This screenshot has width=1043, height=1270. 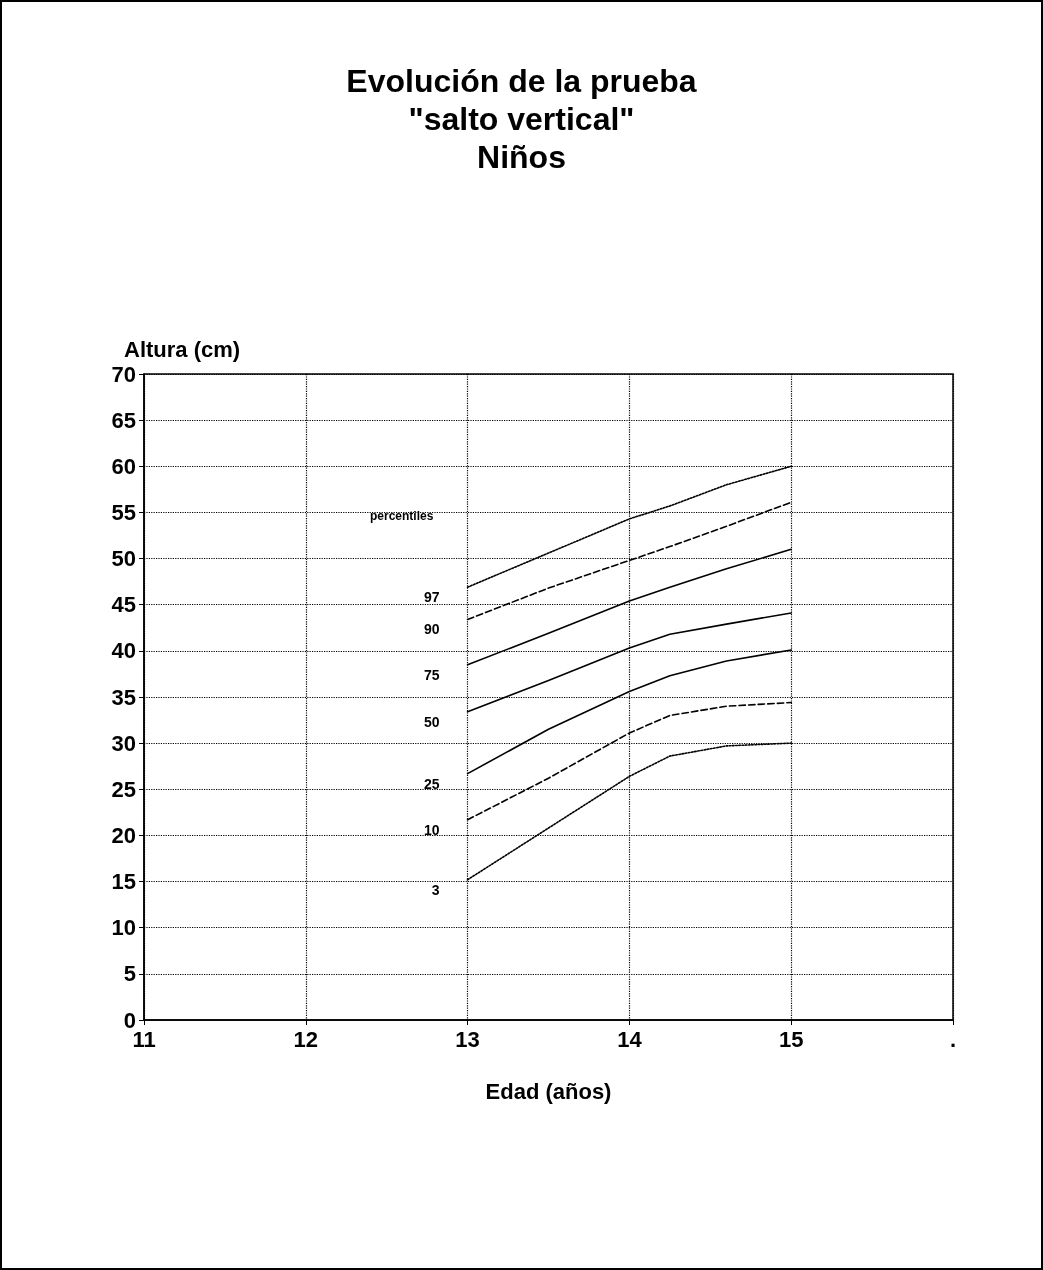 What do you see at coordinates (306, 1039) in the screenshot?
I see `x-tick-label: 12` at bounding box center [306, 1039].